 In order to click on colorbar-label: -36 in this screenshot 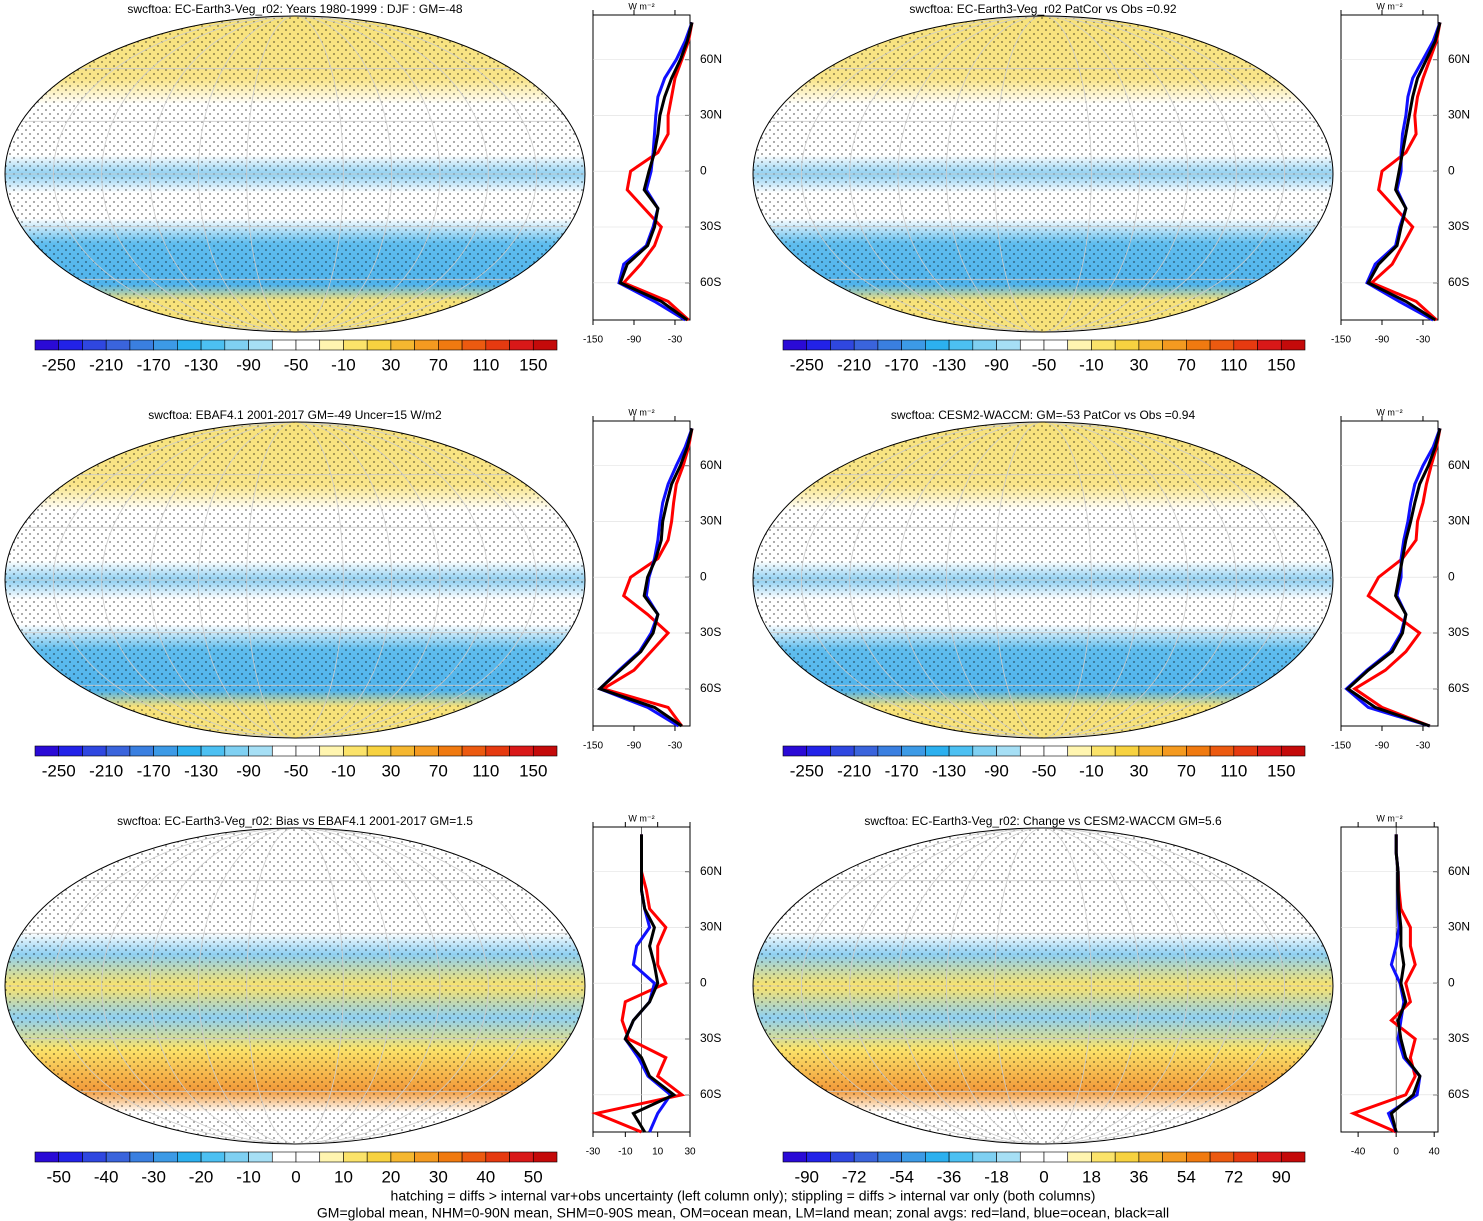, I will do `click(949, 1176)`.